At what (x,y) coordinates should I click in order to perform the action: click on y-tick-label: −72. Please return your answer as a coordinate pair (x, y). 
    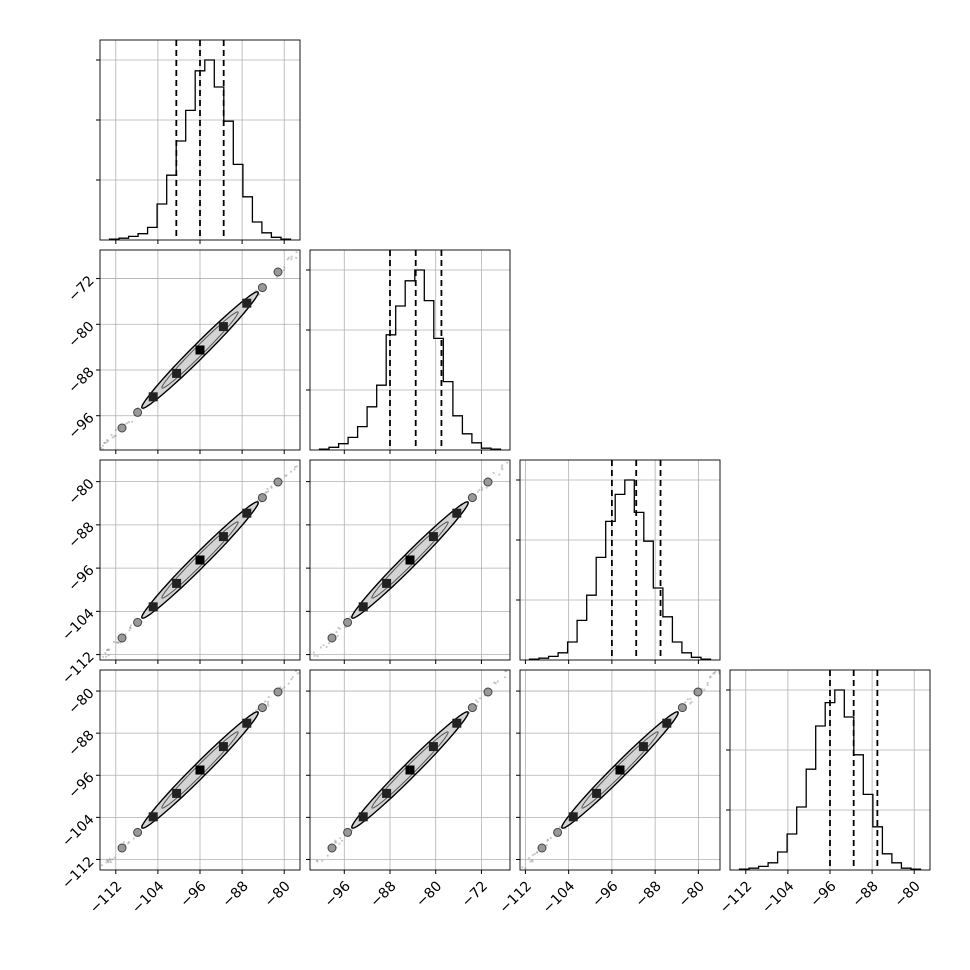
    Looking at the image, I should click on (81, 289).